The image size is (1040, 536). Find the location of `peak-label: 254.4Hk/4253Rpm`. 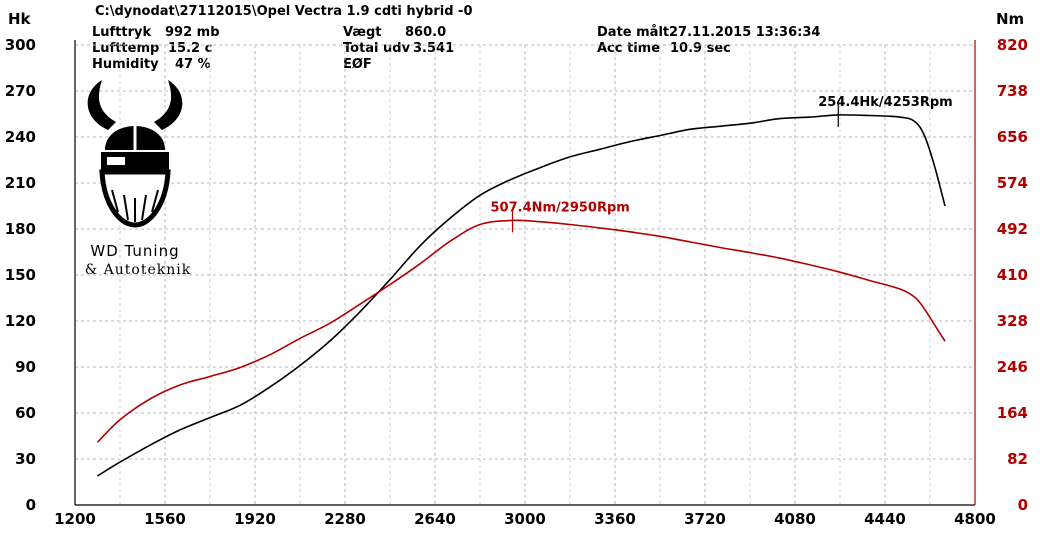

peak-label: 254.4Hk/4253Rpm is located at coordinates (885, 102).